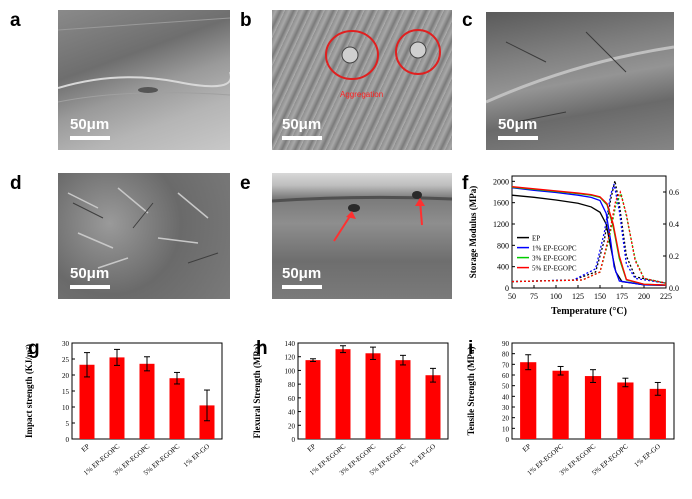  I want to click on panel-label-b: b, so click(246, 20).